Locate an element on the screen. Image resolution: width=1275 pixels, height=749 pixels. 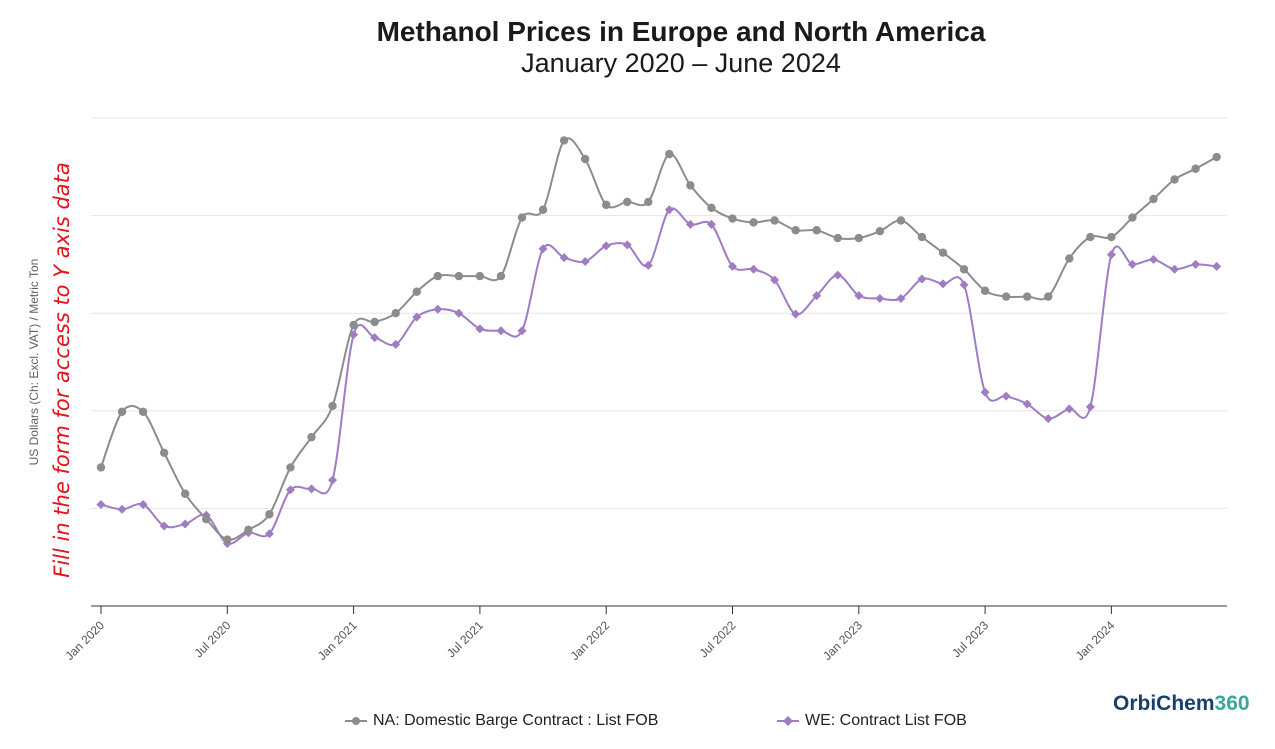
x-tick-label: Jul 2021 is located at coordinates (465, 639).